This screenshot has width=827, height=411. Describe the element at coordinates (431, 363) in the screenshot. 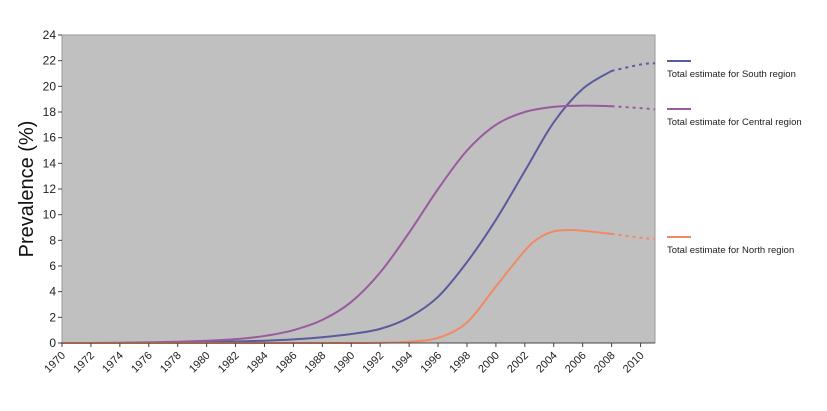

I see `x-tick-label: 1996` at that location.